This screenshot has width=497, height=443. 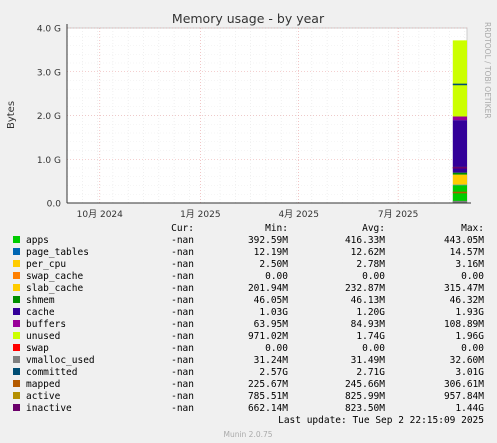 I want to click on x-tick-label: 1月 2025, so click(x=200, y=214).